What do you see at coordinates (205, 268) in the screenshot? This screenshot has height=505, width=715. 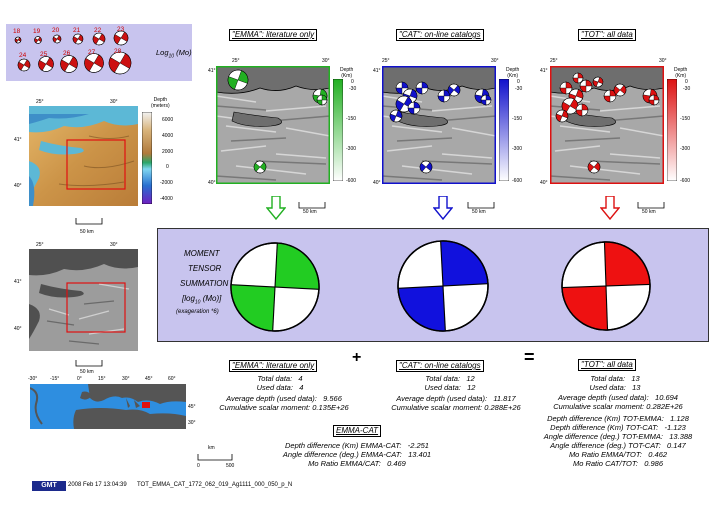 I see `summation-line2: TENSOR` at bounding box center [205, 268].